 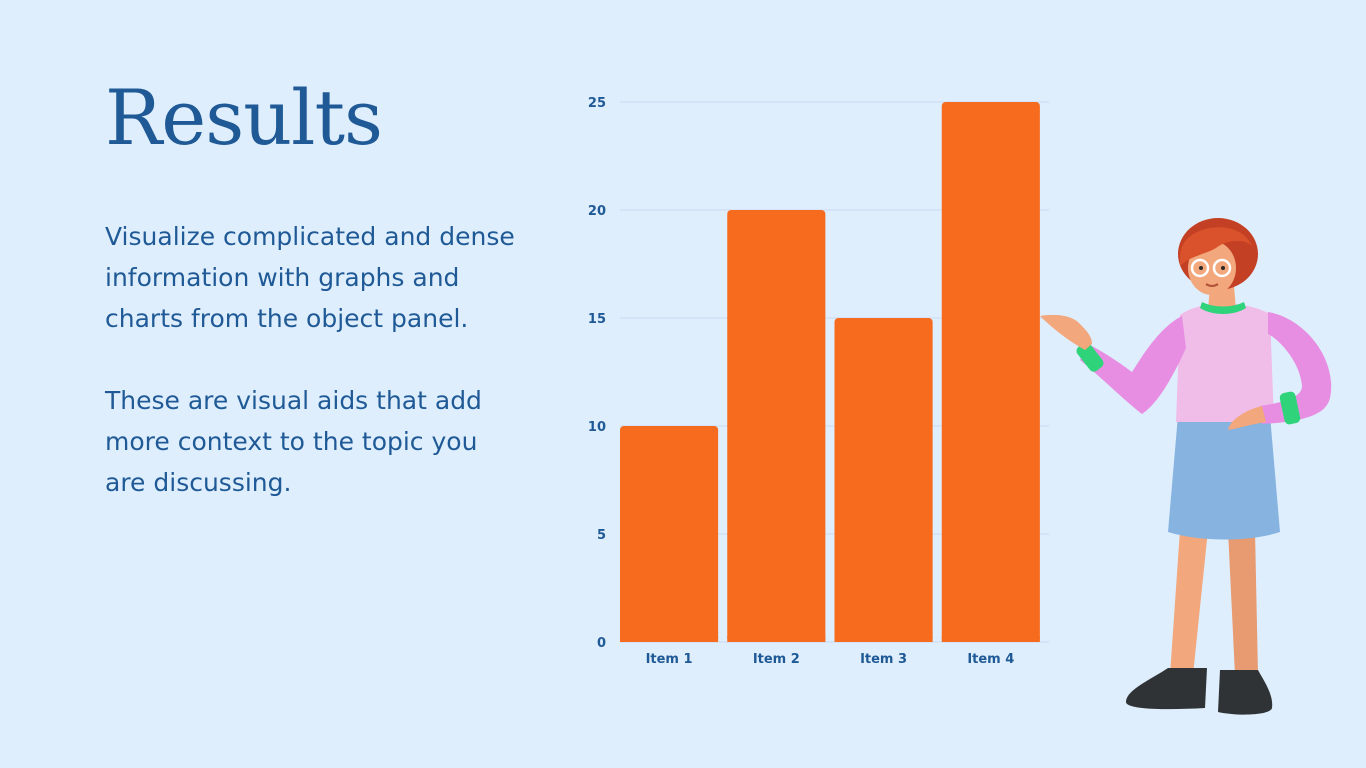 What do you see at coordinates (1166, 689) in the screenshot?
I see `left-shoe` at bounding box center [1166, 689].